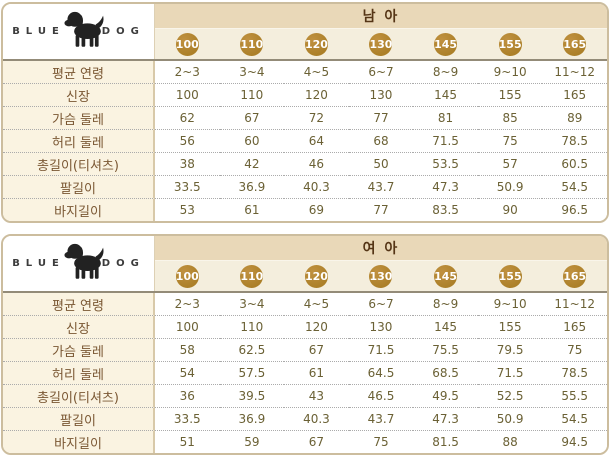 The height and width of the screenshot is (455, 610). I want to click on size-value-cell: 88, so click(510, 441).